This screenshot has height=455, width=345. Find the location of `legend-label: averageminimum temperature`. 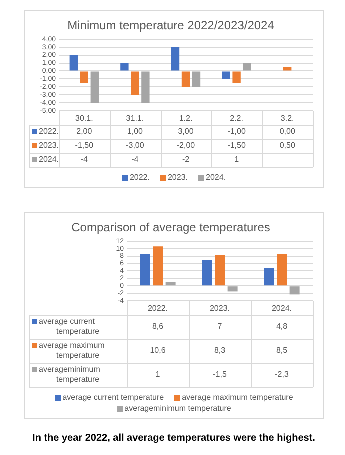

legend-label: averageminimum temperature is located at coordinates (70, 374).